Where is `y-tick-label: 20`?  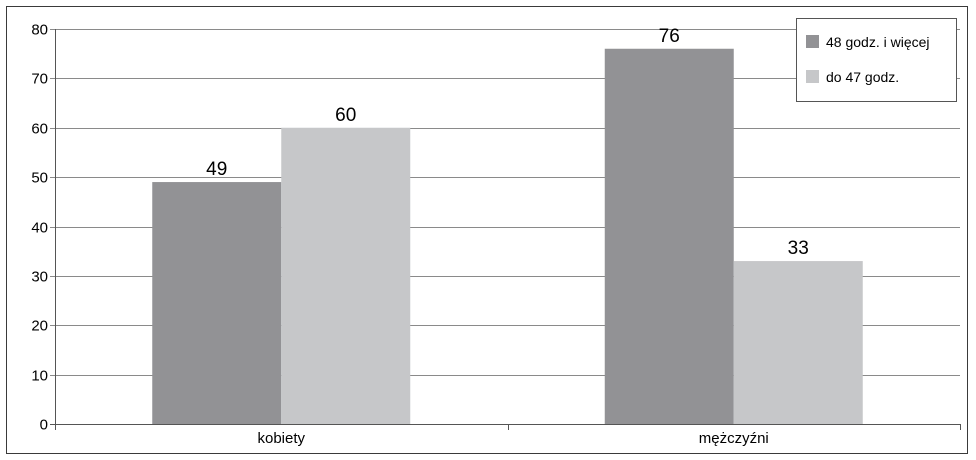 y-tick-label: 20 is located at coordinates (39, 326).